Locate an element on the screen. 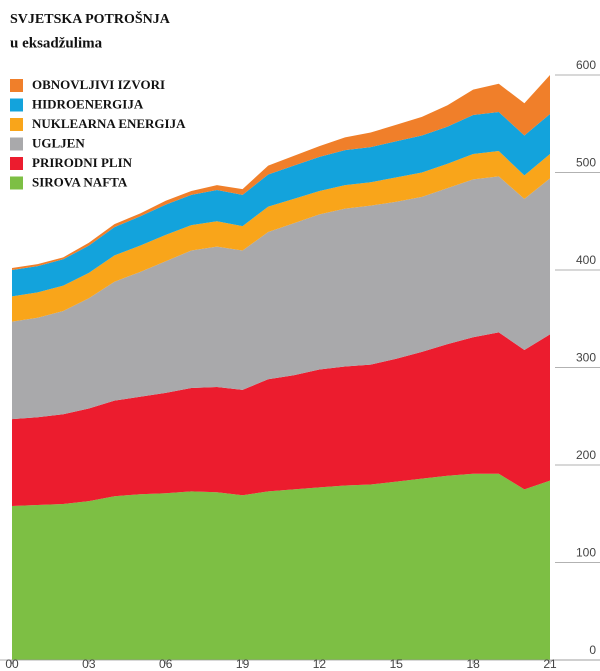  x-tick-label: 06 is located at coordinates (166, 664).